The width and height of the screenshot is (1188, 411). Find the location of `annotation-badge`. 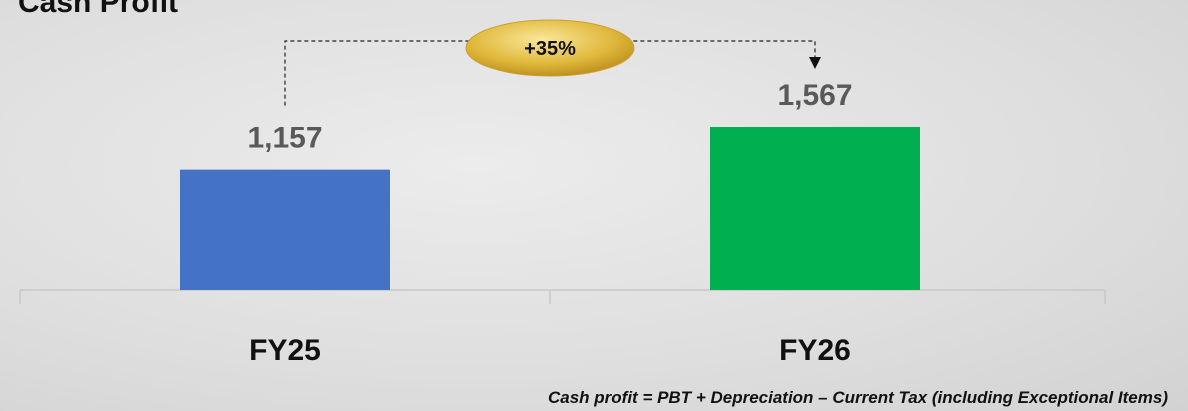

annotation-badge is located at coordinates (550, 48).